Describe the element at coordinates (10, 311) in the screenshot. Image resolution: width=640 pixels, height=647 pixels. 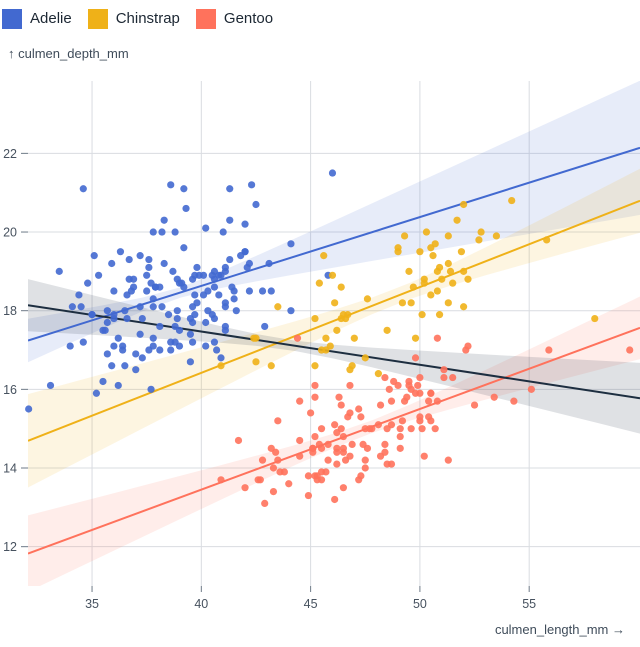
I see `y-tick-label: 18` at that location.